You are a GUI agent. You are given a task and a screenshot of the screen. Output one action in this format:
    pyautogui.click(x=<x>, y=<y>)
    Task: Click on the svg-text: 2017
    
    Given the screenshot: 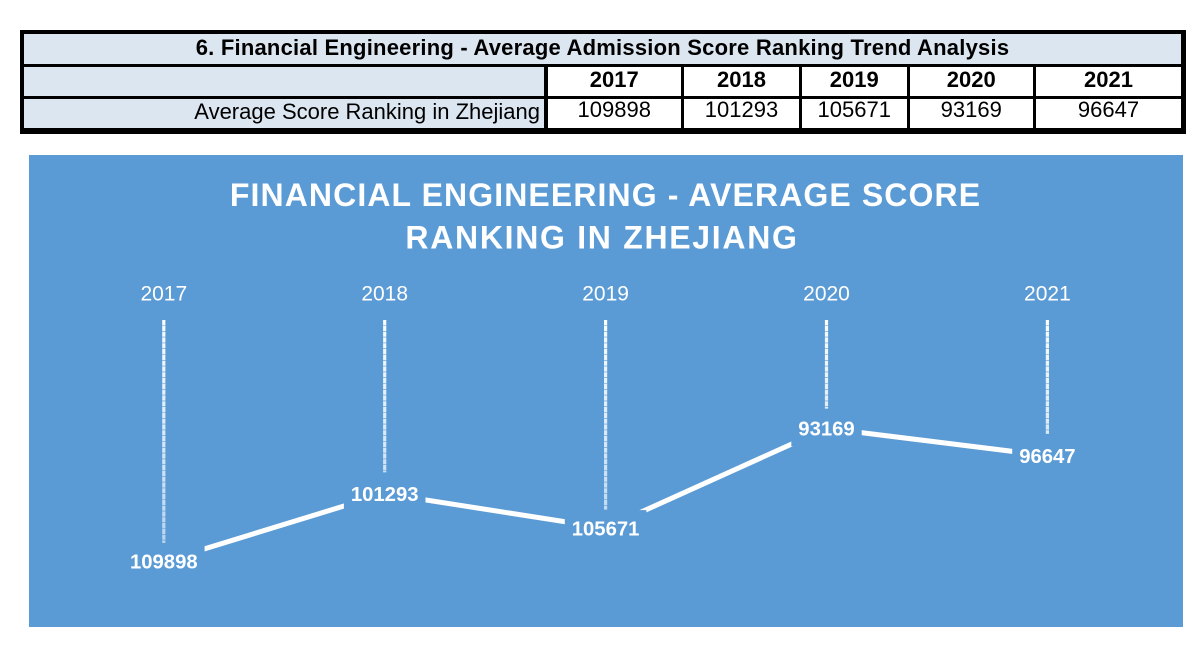 What is the action you would take?
    pyautogui.click(x=163, y=293)
    